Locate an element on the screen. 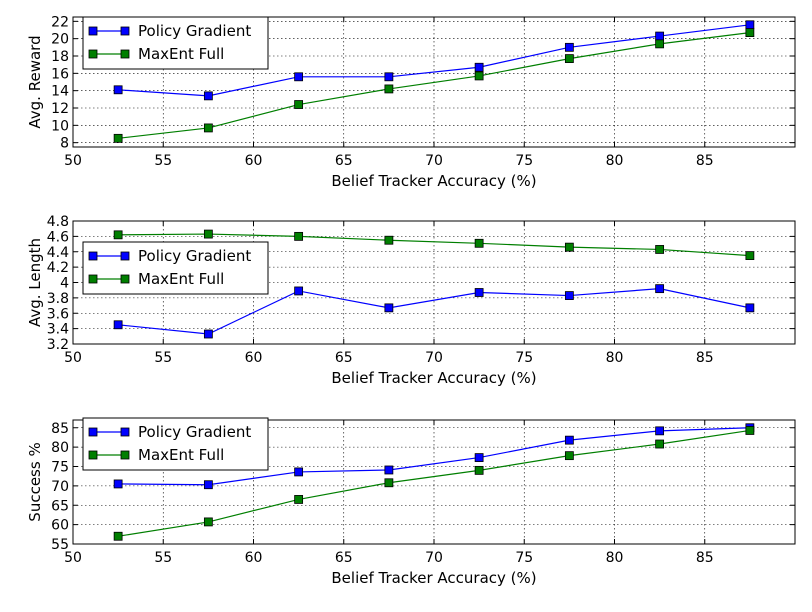 This screenshot has height=612, width=812. y-tick-label: 60 is located at coordinates (60, 526).